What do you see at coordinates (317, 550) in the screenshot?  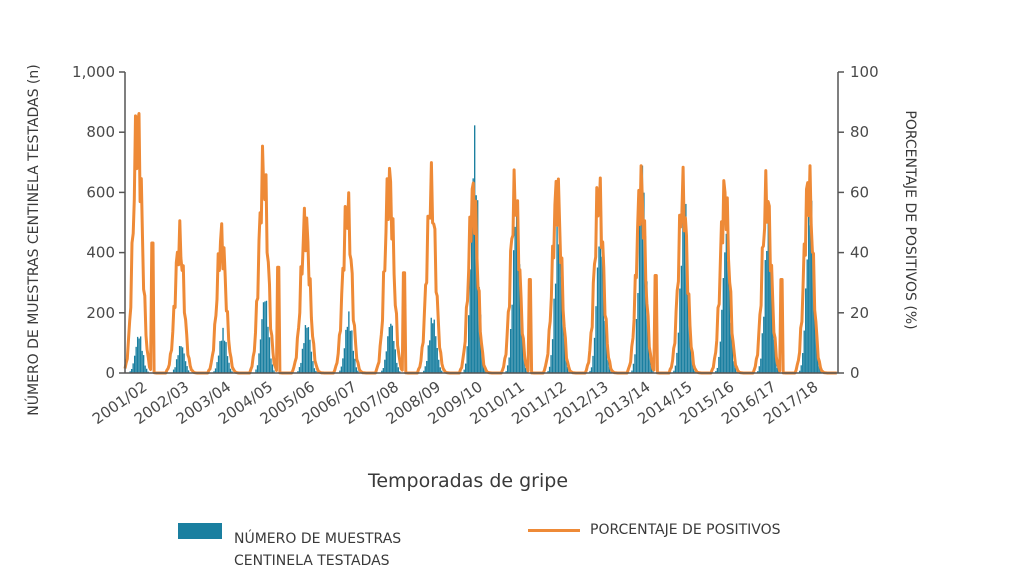 I see `legend-bar-label: NÚMERO DE MUESTRAS CENTINELA TESTADAS` at bounding box center [317, 550].